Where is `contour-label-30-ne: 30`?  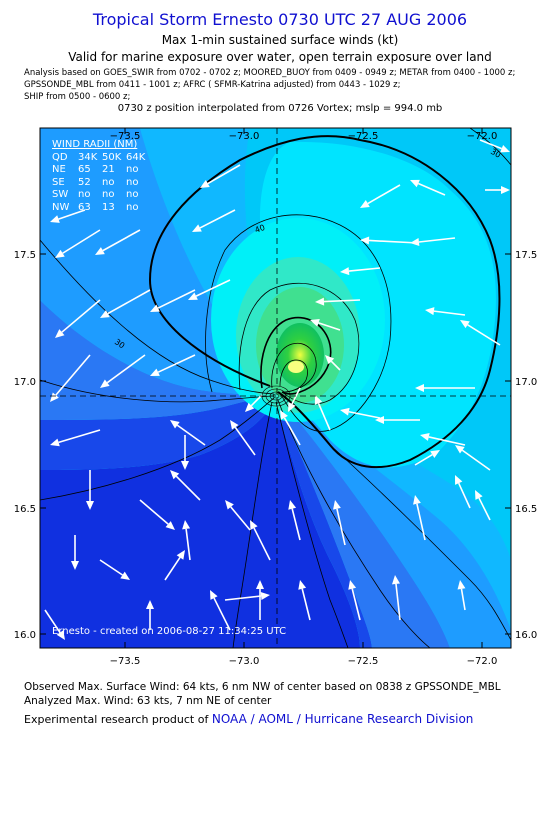
contour-label-30-ne: 30 is located at coordinates (495, 153).